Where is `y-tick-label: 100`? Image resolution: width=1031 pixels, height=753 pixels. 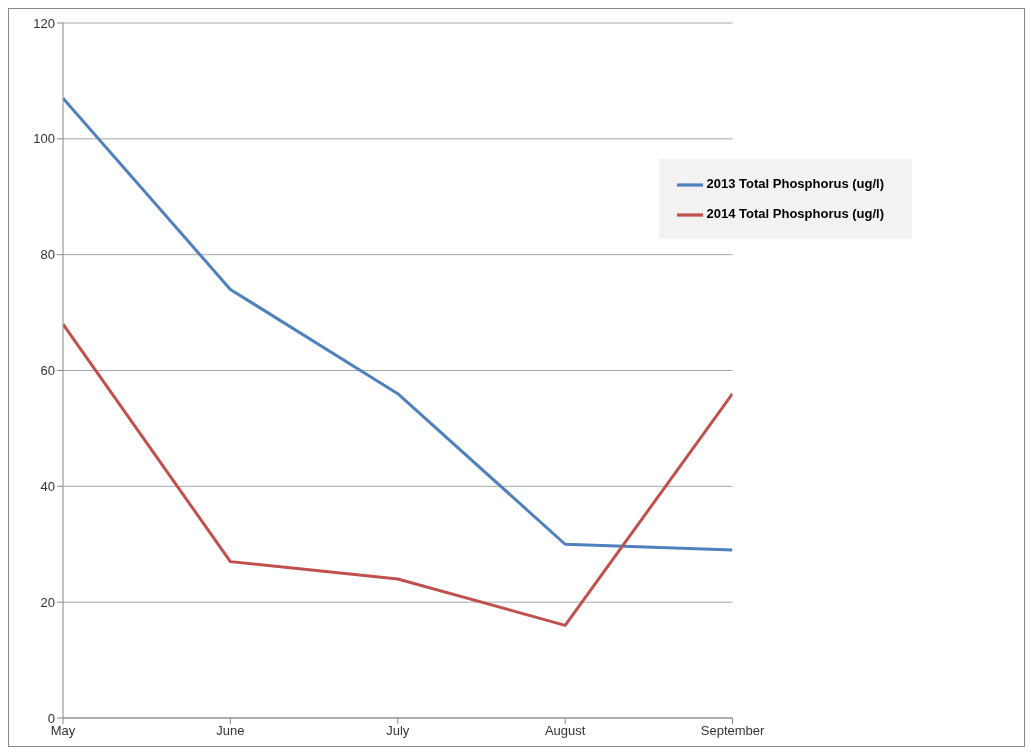 y-tick-label: 100 is located at coordinates (44, 139).